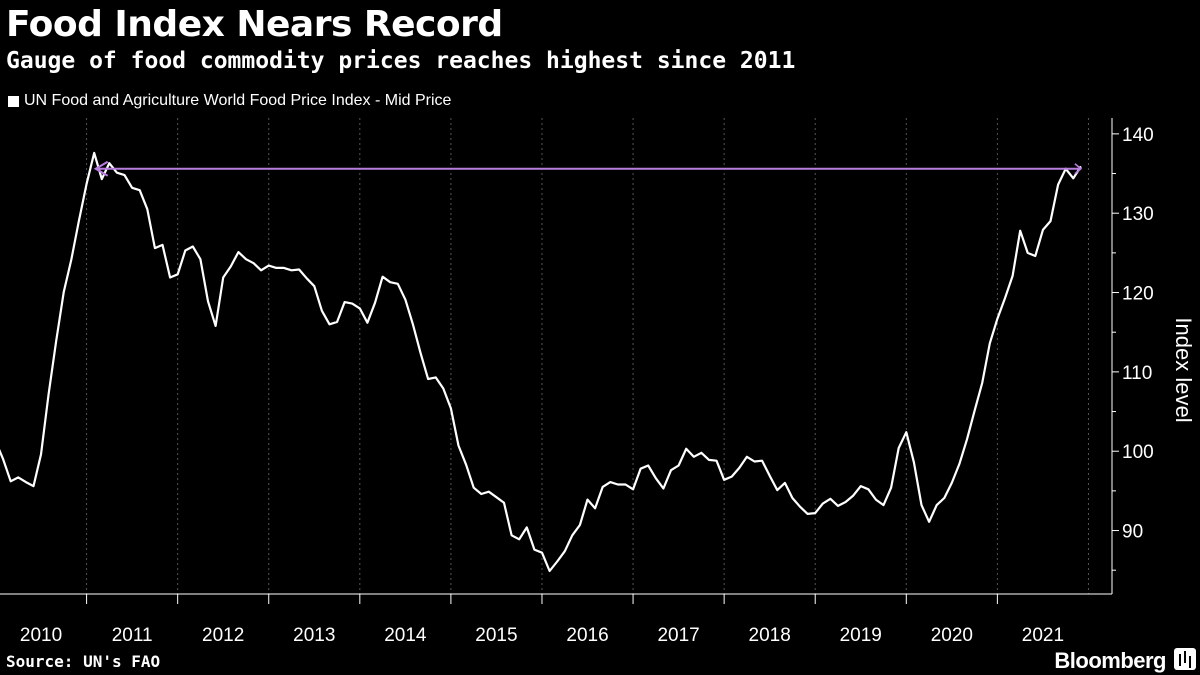 The width and height of the screenshot is (1200, 675). Describe the element at coordinates (1132, 532) in the screenshot. I see `y-tick-label: 90` at that location.